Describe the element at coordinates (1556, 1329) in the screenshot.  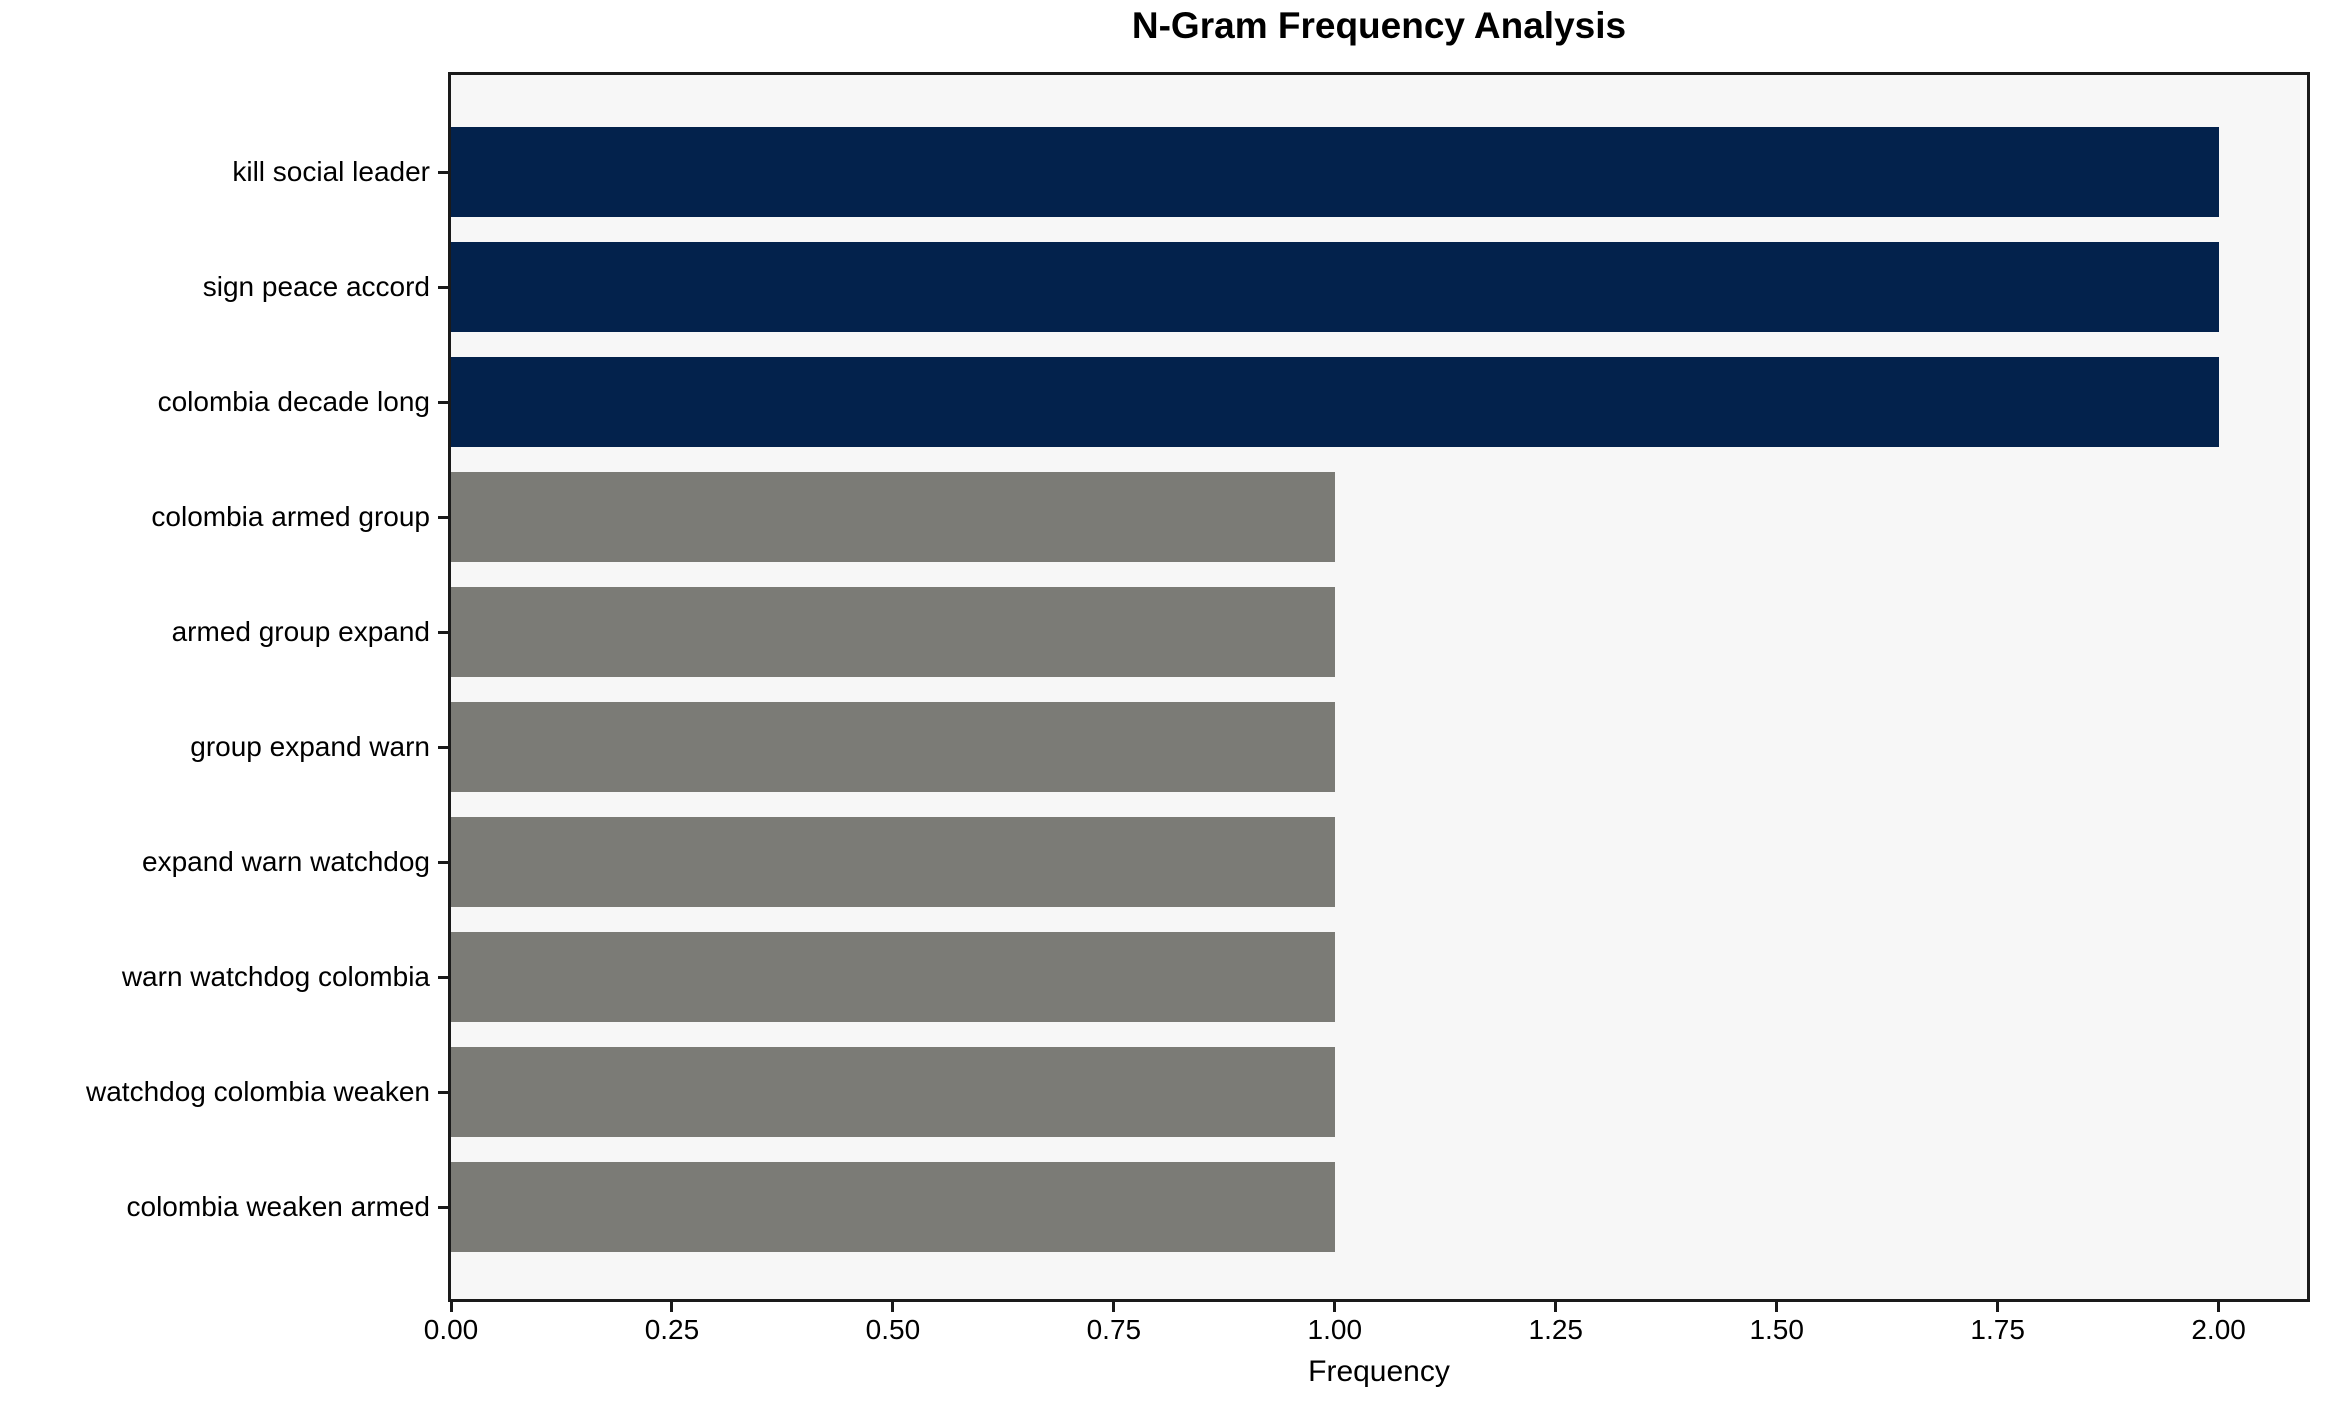
I see `x-tick-label: 1.25` at that location.